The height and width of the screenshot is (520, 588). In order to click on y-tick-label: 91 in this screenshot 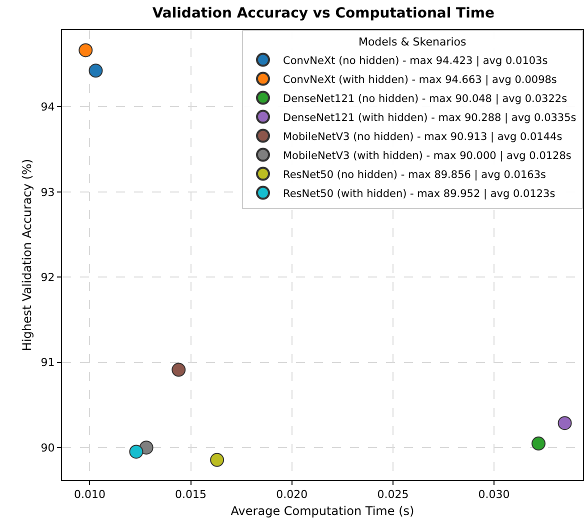, I will do `click(47, 363)`.